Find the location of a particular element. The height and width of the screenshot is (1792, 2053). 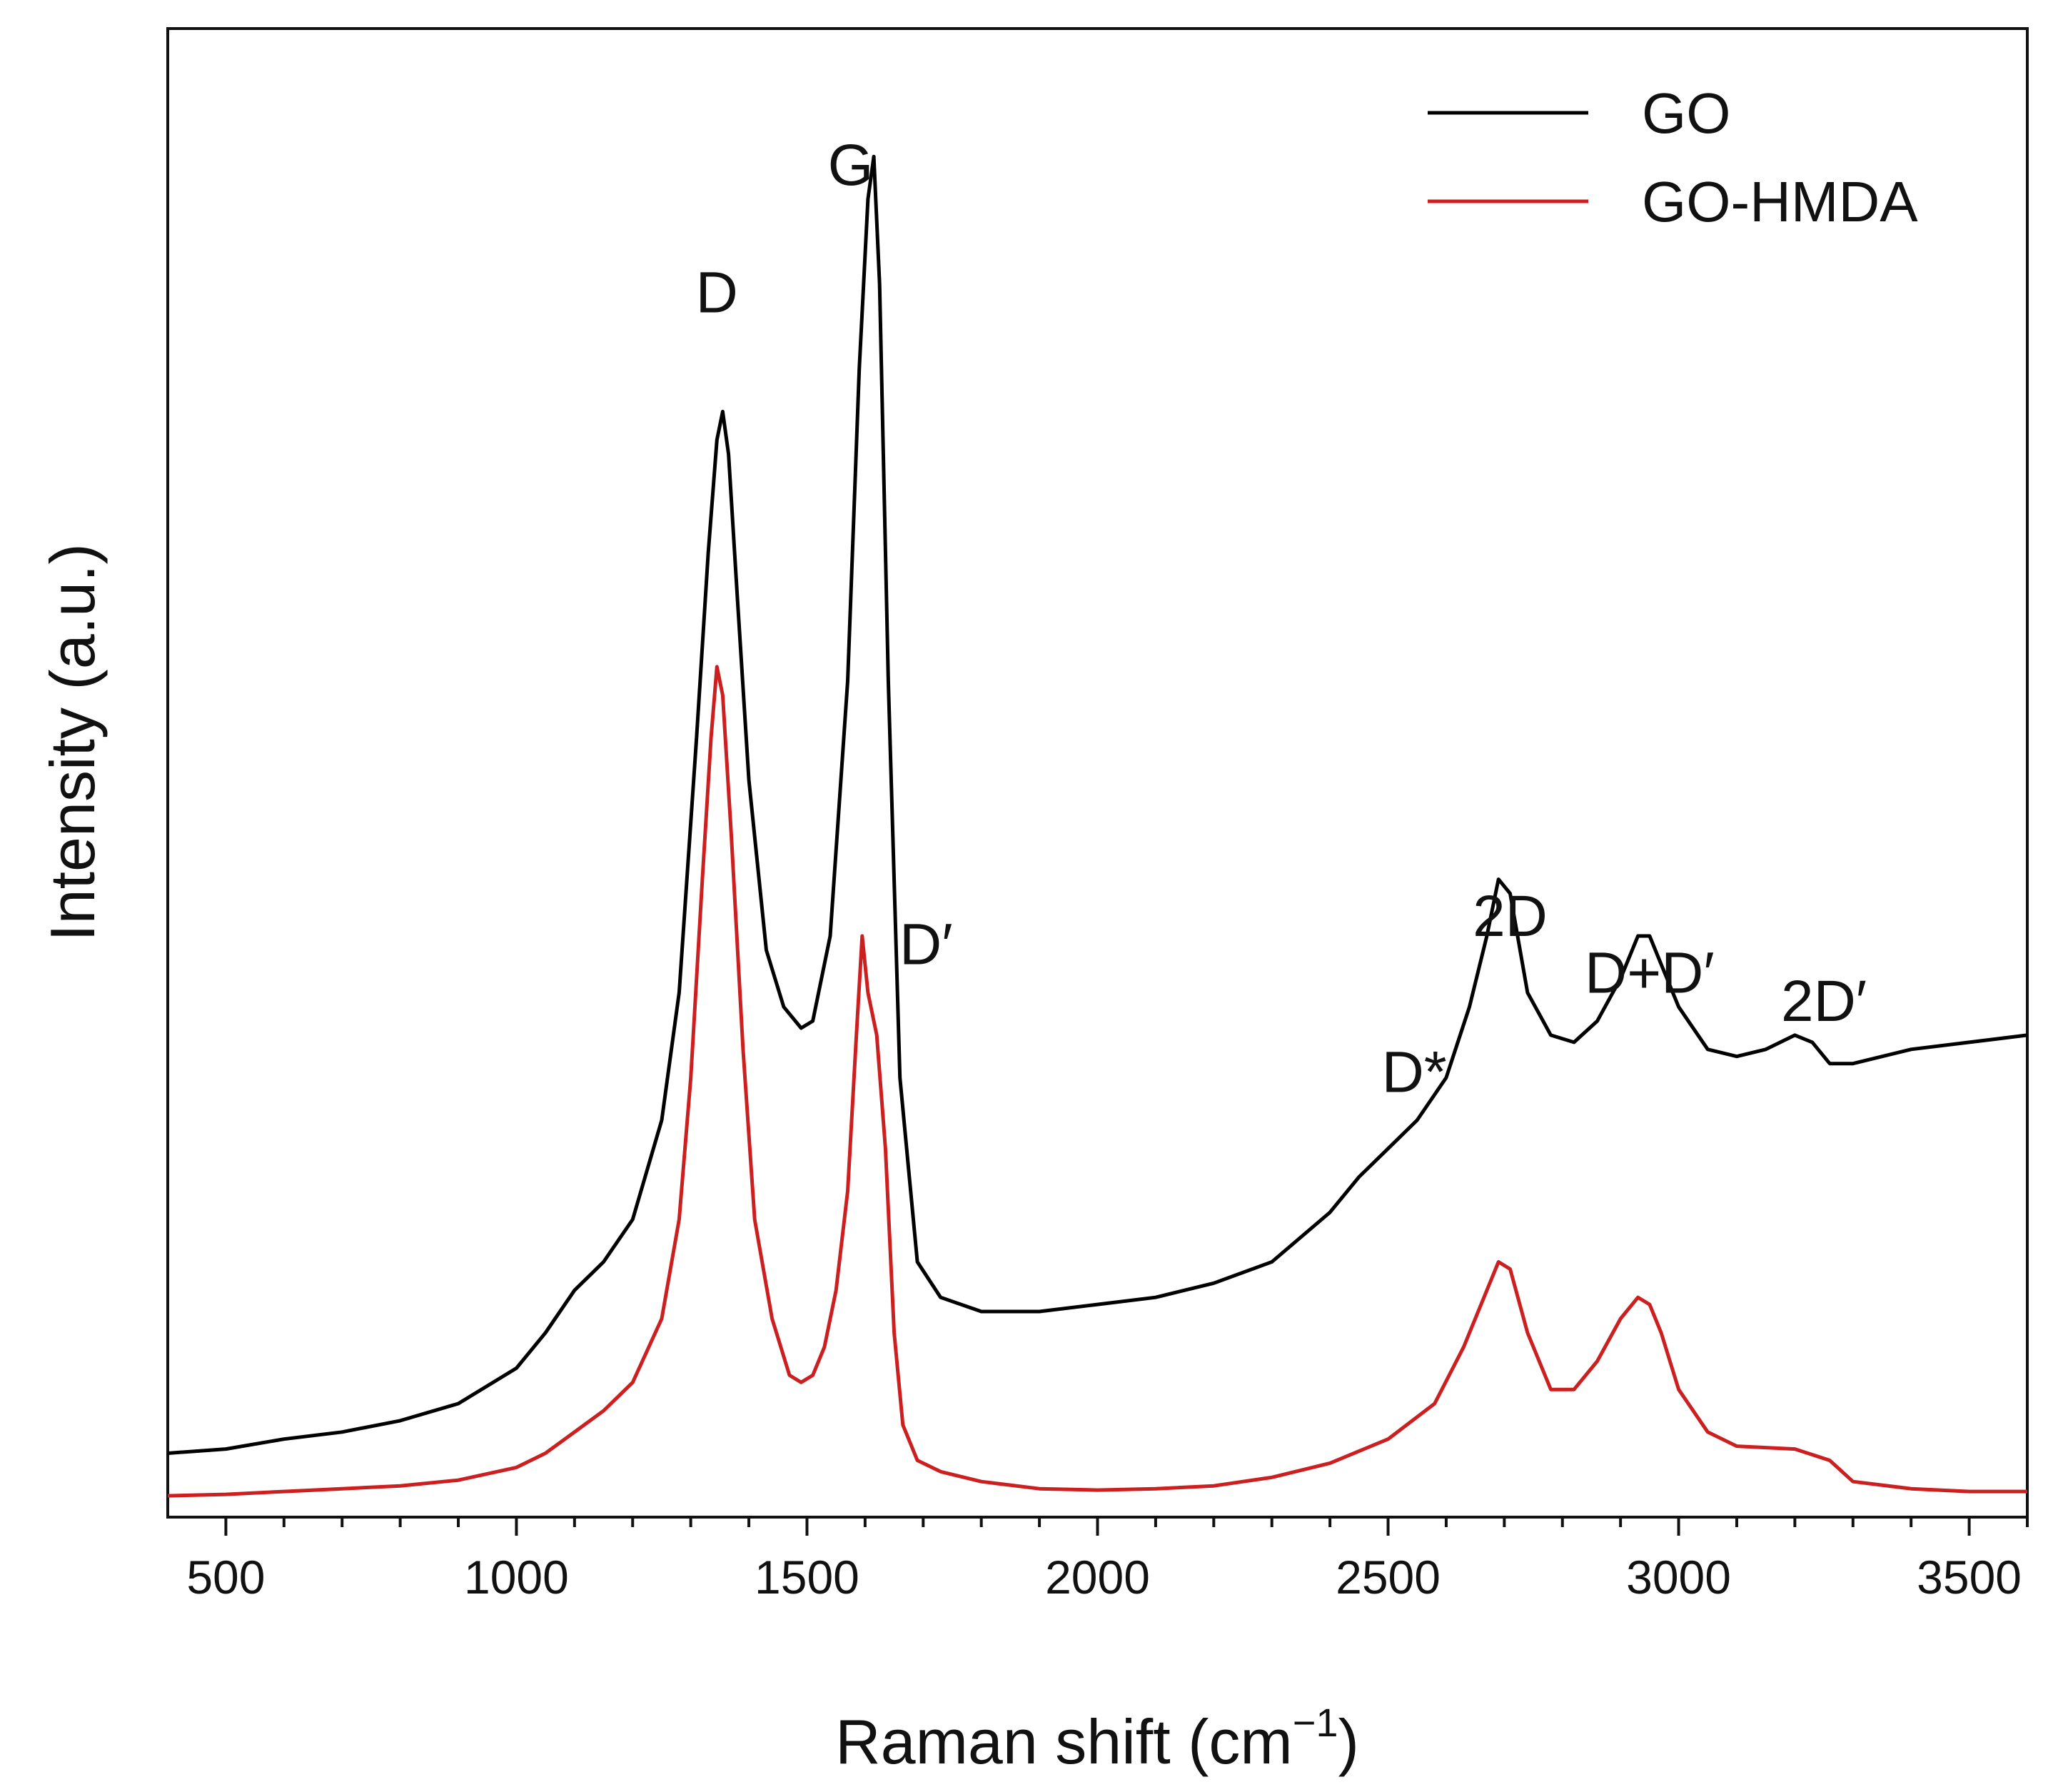

legend: GO GO-HMDA is located at coordinates (1673, 157).